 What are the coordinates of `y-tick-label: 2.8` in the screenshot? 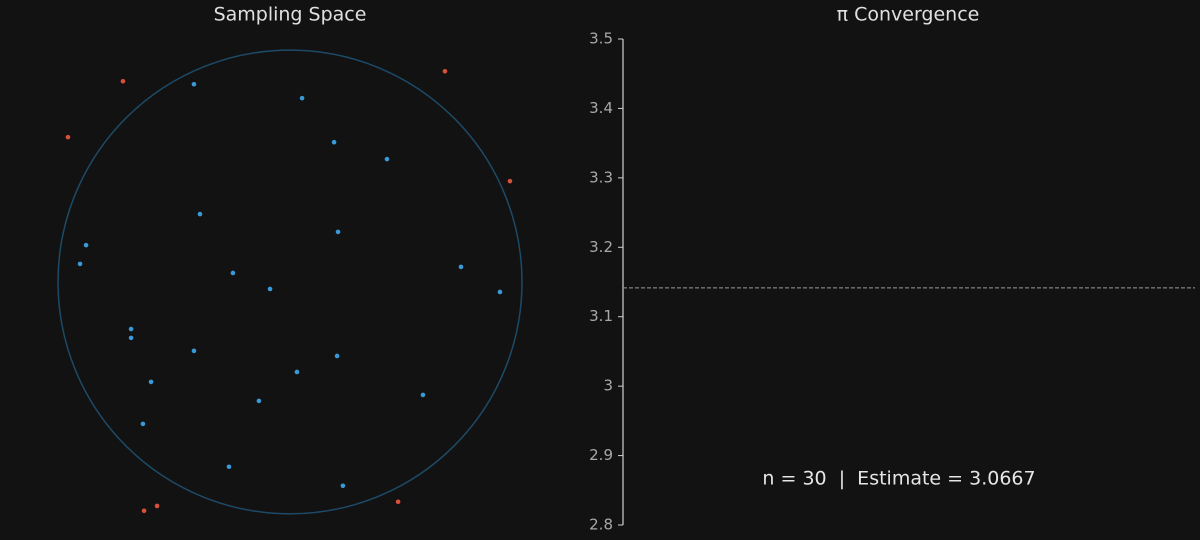 It's located at (601, 525).